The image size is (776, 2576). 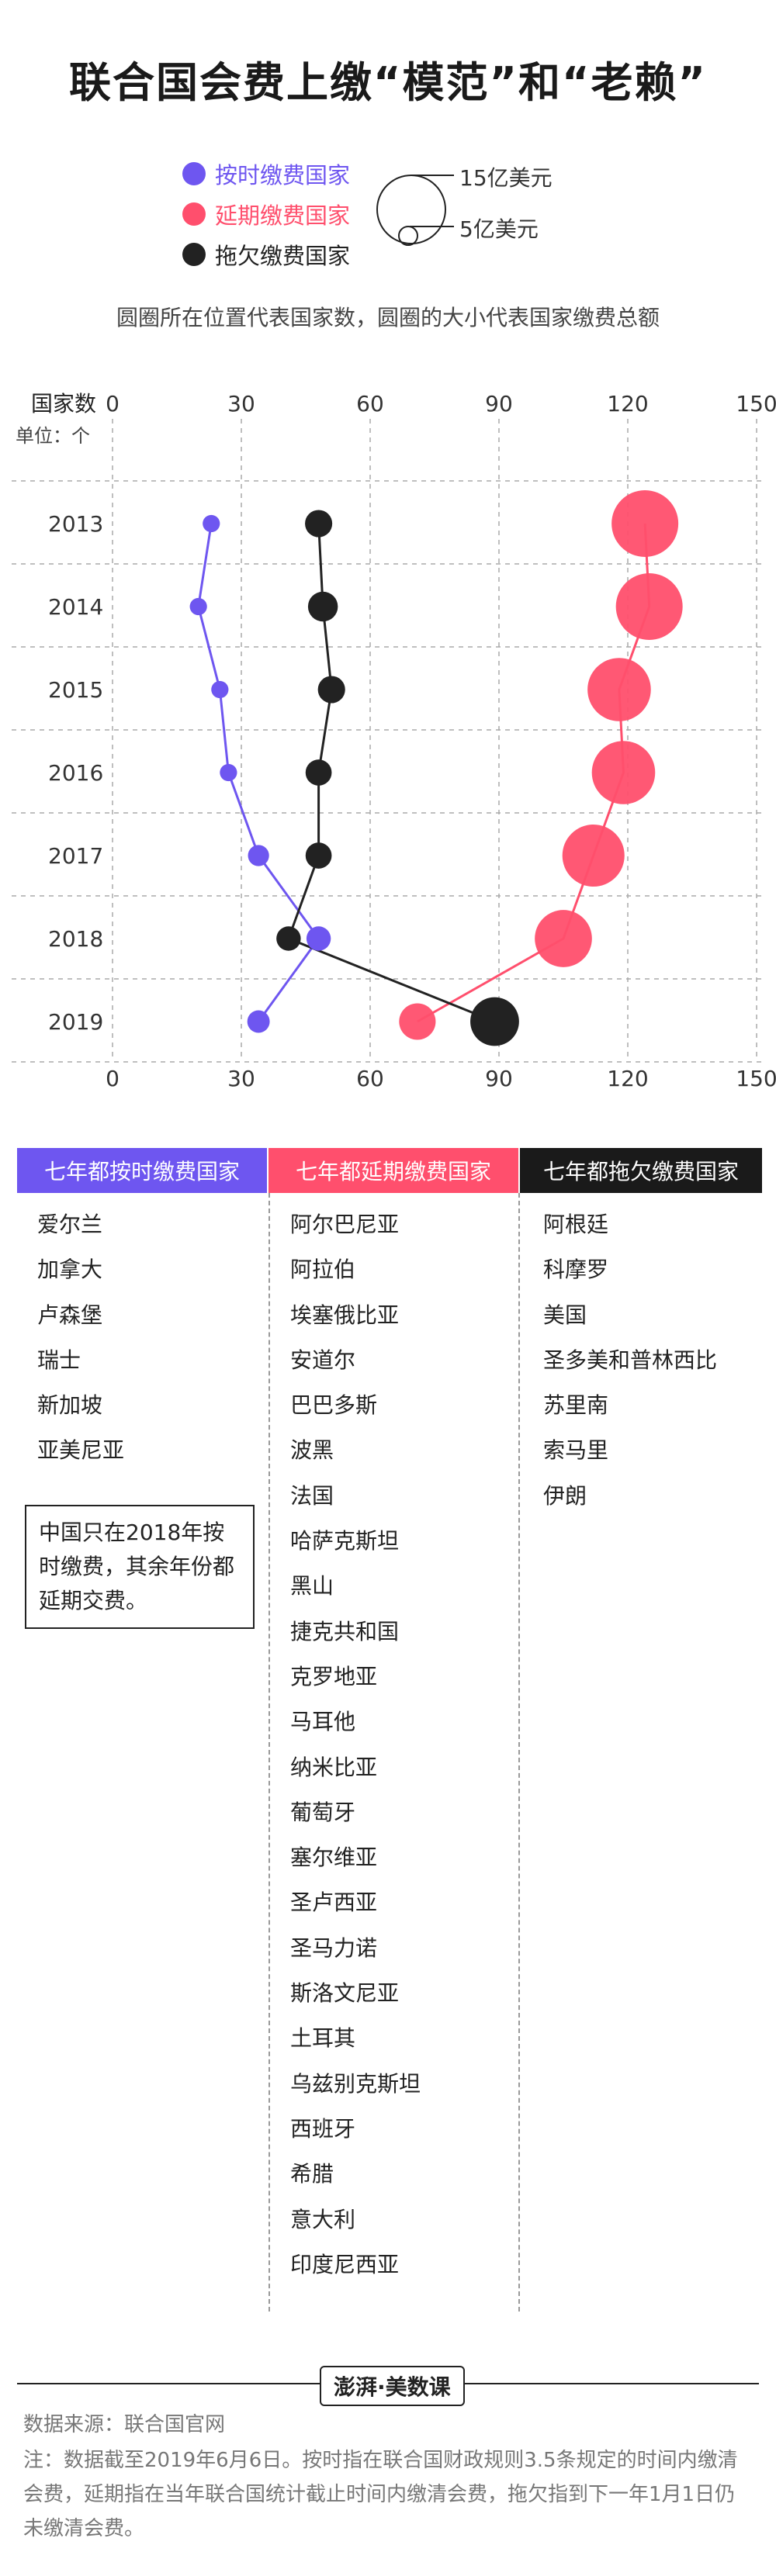 I want to click on x-tick-label-top: 120, so click(x=627, y=404).